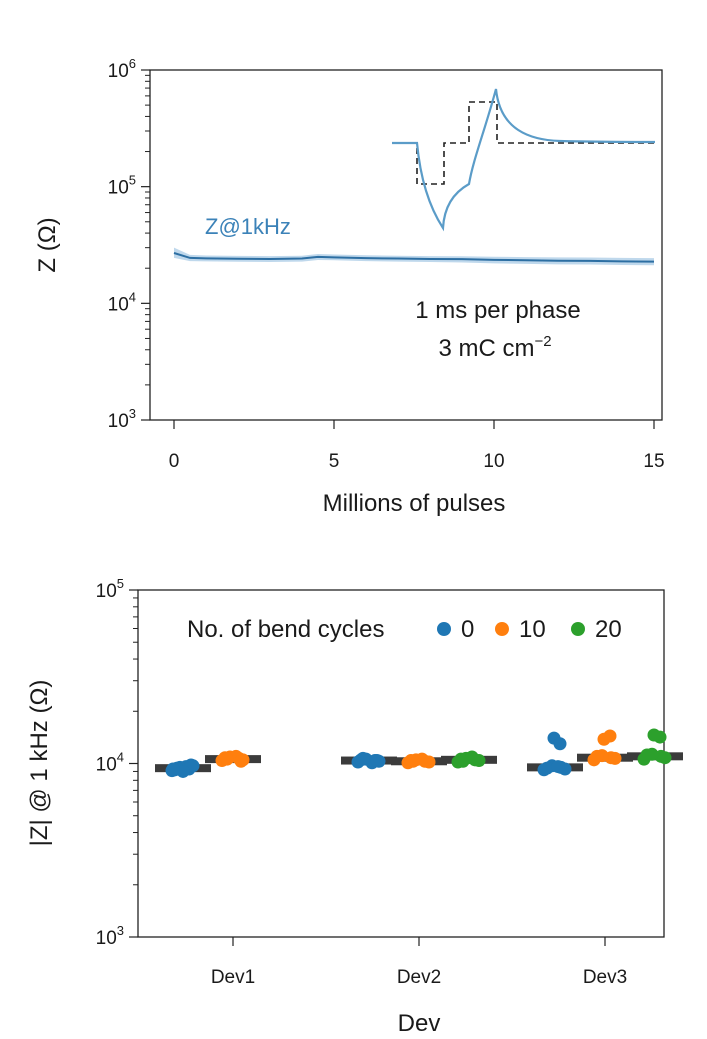 The image size is (707, 1039). I want to click on x-tick-label: 5, so click(334, 461).